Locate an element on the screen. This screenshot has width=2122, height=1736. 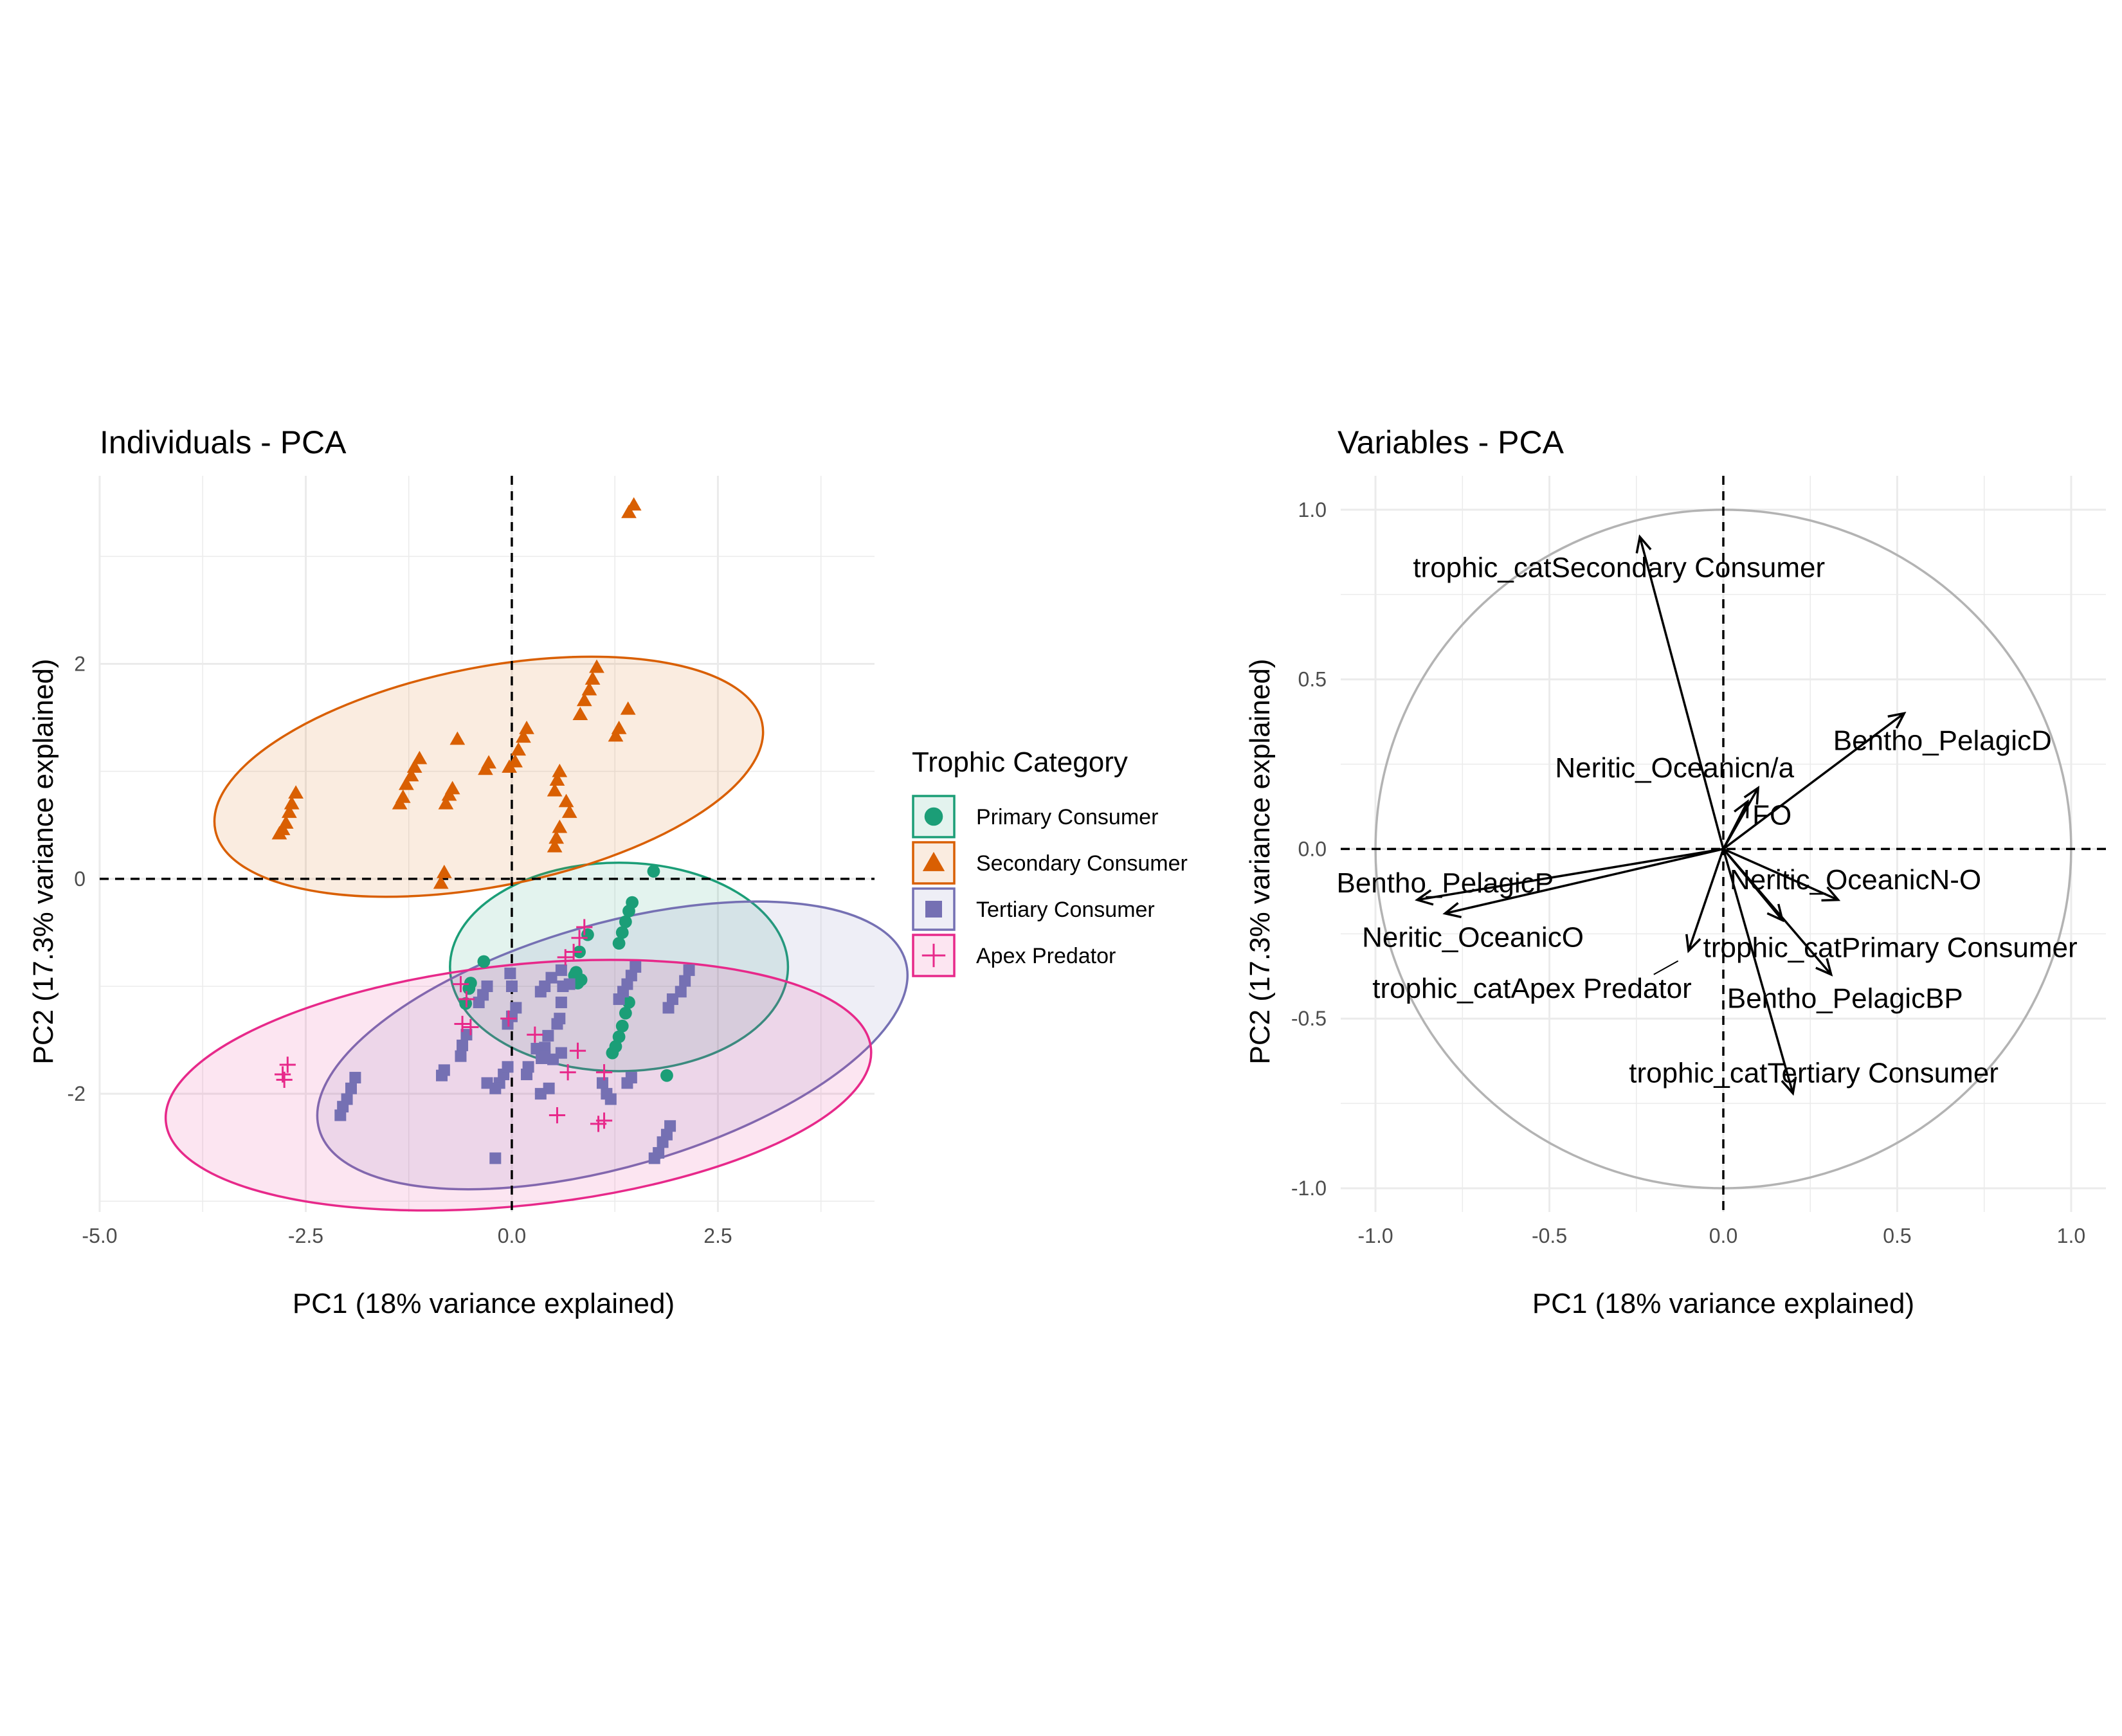
apex-predator-label-connector is located at coordinates (1666, 967).